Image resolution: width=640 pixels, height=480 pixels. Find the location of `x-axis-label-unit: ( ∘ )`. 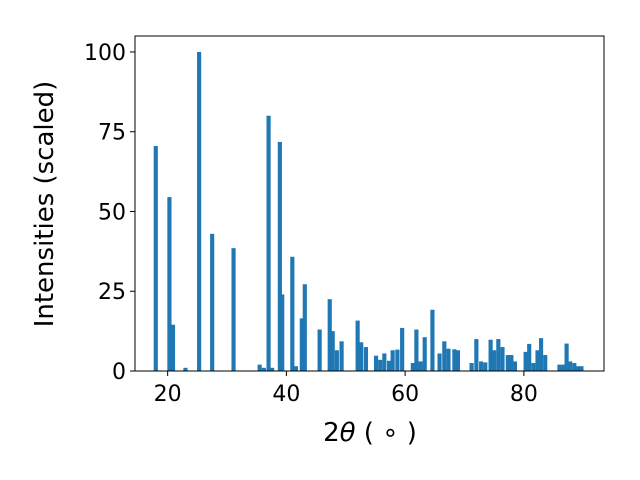

x-axis-label-unit: ( ∘ ) is located at coordinates (386, 433).